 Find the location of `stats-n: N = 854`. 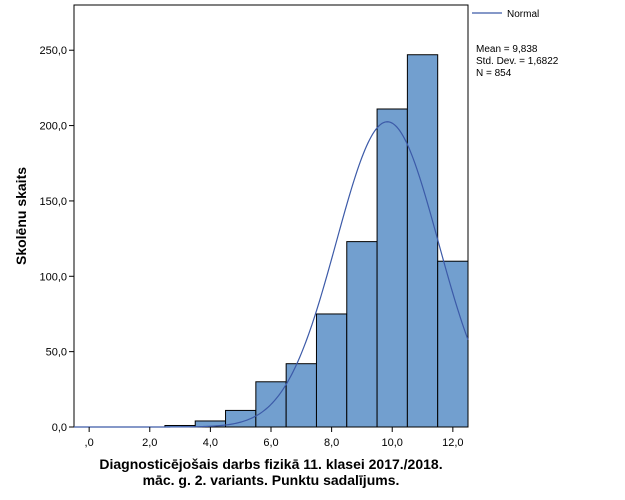

stats-n: N = 854 is located at coordinates (494, 73).